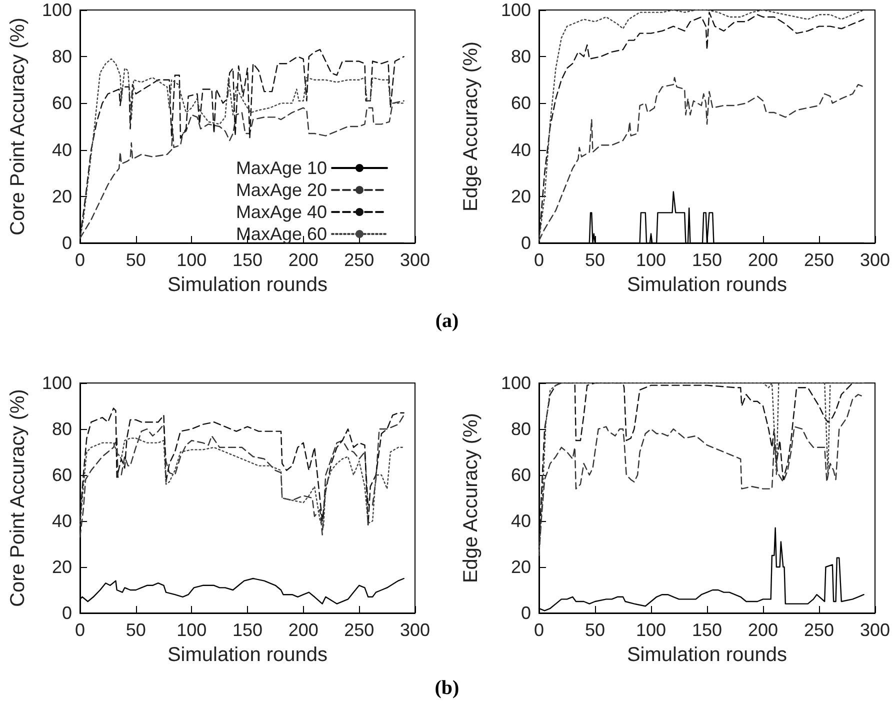 This screenshot has height=717, width=894. Describe the element at coordinates (281, 212) in the screenshot. I see `legend-label: MaxAge 40` at that location.